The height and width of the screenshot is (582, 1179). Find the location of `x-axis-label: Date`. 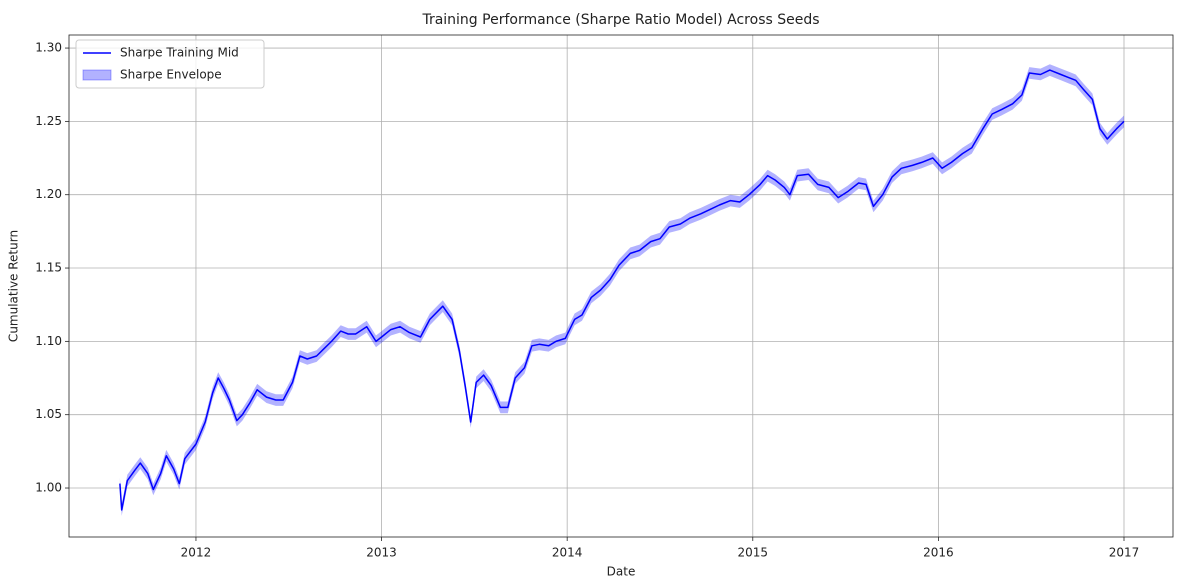

x-axis-label: Date is located at coordinates (621, 572).